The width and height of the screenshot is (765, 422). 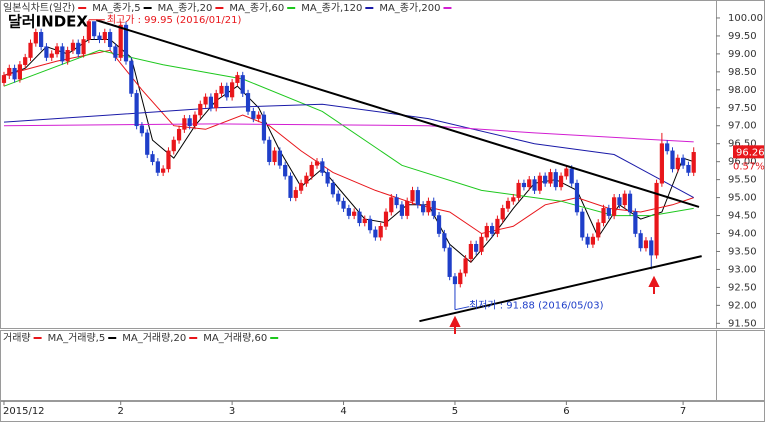 What do you see at coordinates (742, 126) in the screenshot?
I see `y-tick-label: 97.00` at bounding box center [742, 126].